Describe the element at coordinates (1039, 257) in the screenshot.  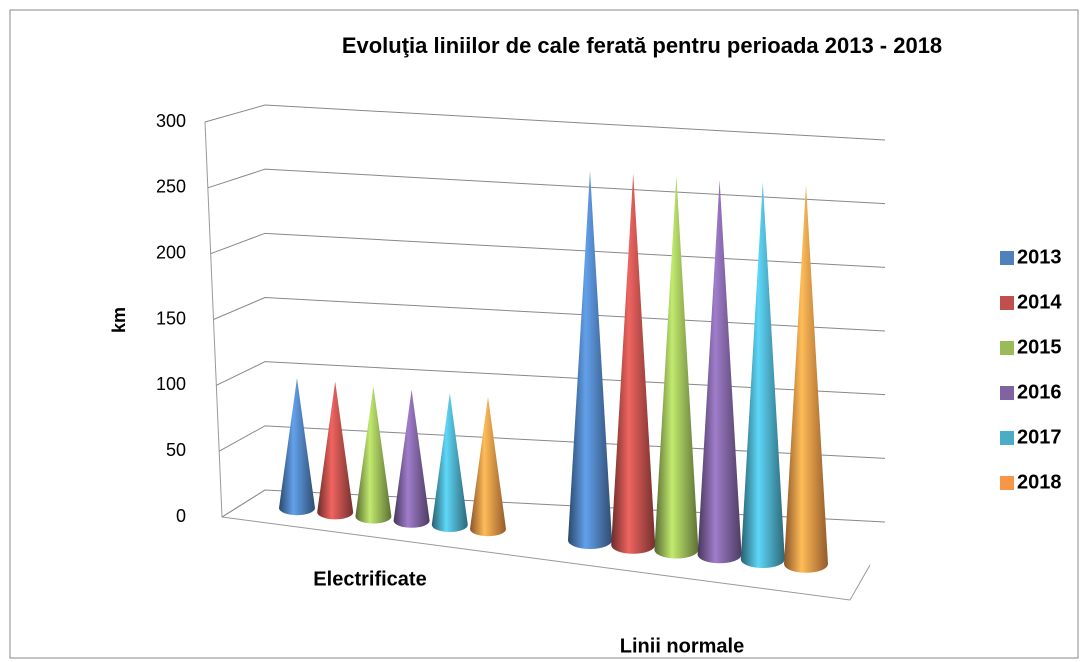
I see `legend-label: 2013` at that location.